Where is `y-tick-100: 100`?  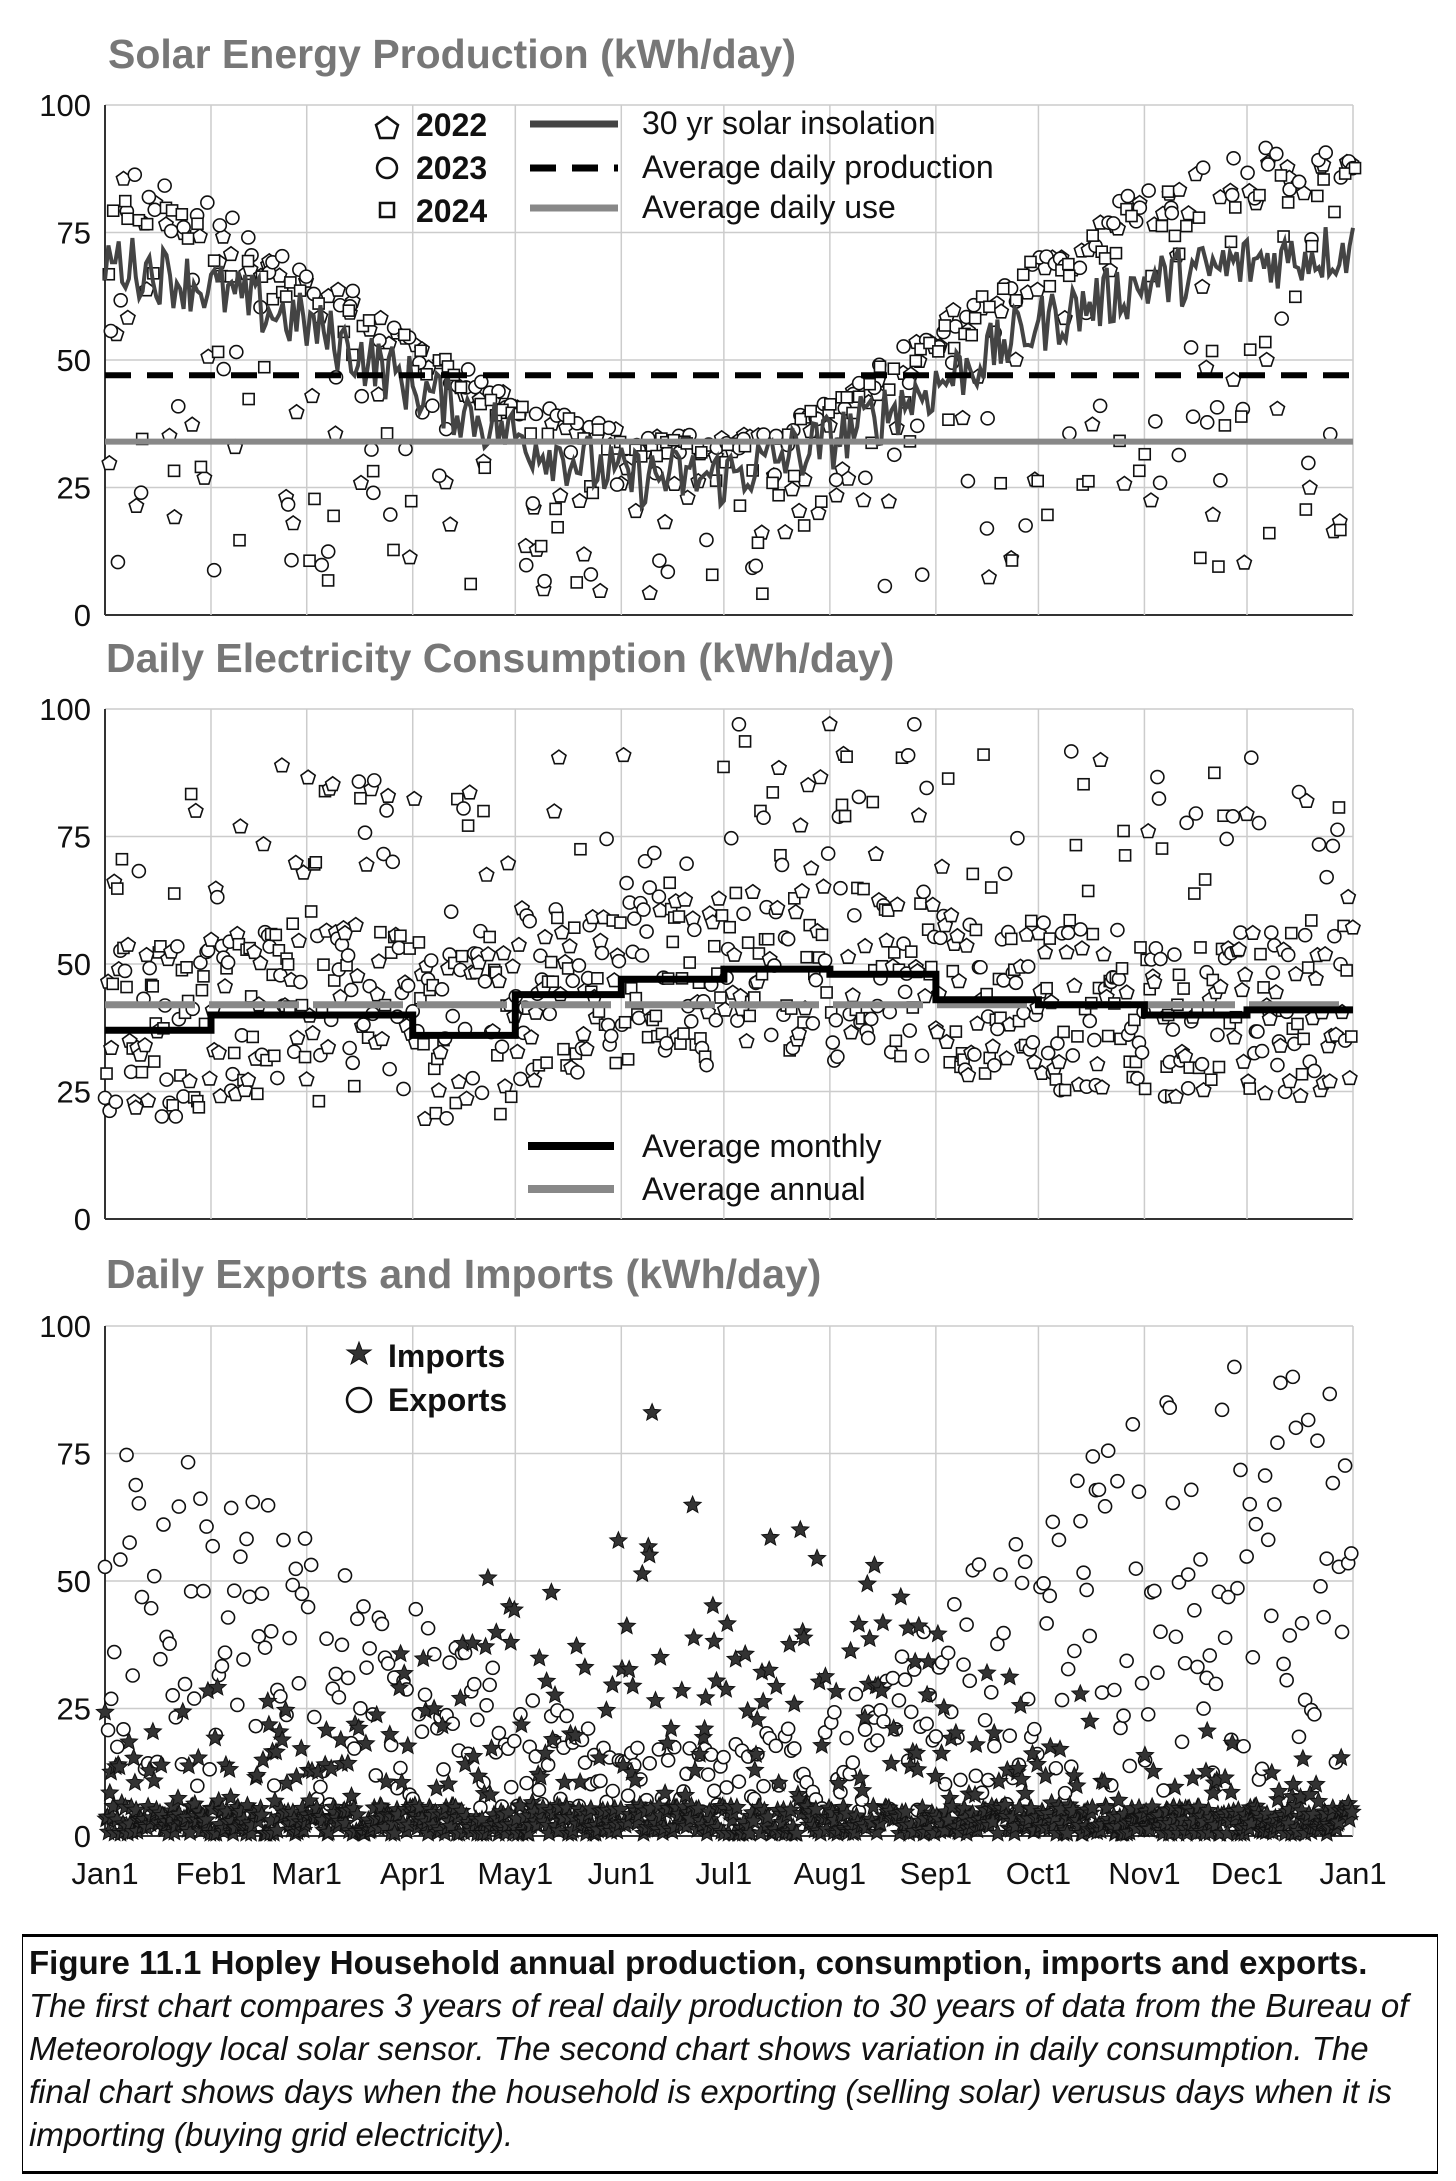
y-tick-100: 100 is located at coordinates (65, 1326).